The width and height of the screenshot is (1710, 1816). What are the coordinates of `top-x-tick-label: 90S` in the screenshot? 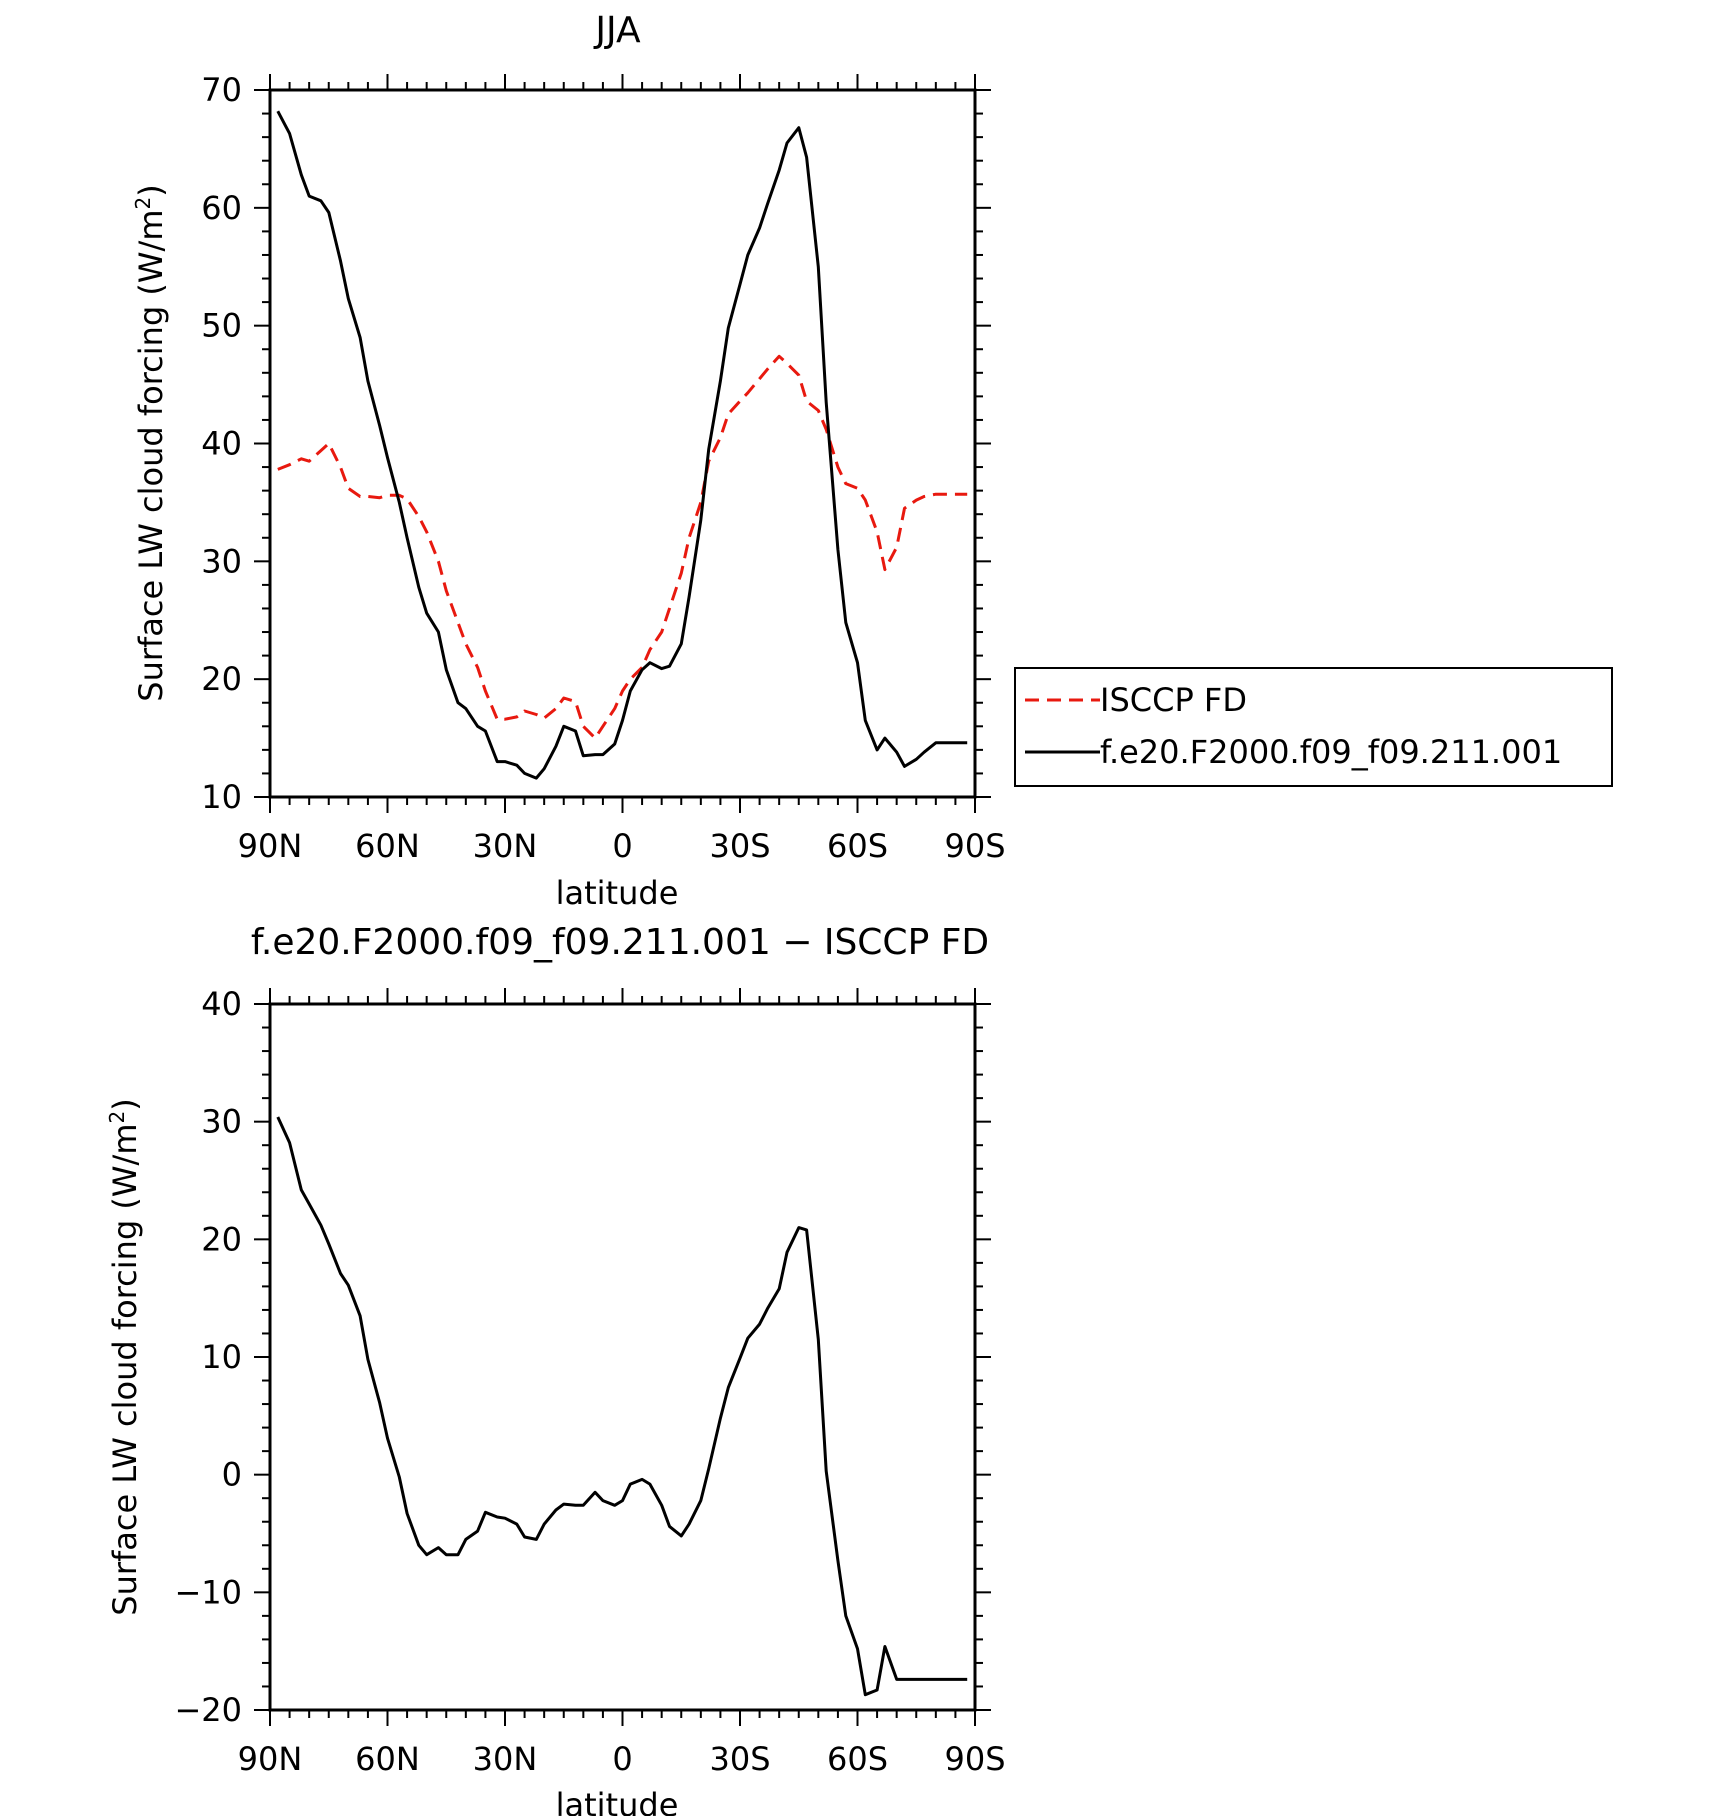 It's located at (974, 846).